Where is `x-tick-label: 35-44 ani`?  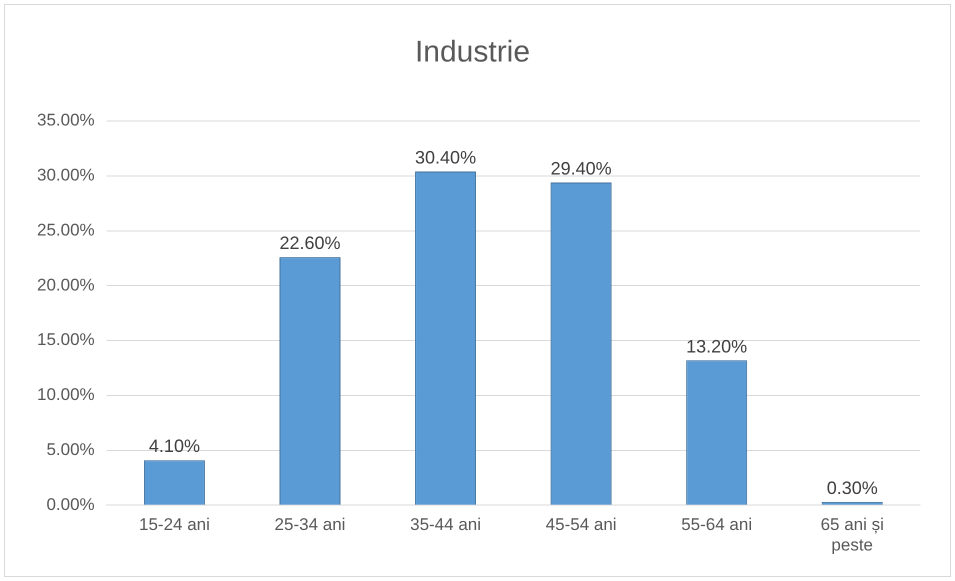
x-tick-label: 35-44 ani is located at coordinates (445, 524).